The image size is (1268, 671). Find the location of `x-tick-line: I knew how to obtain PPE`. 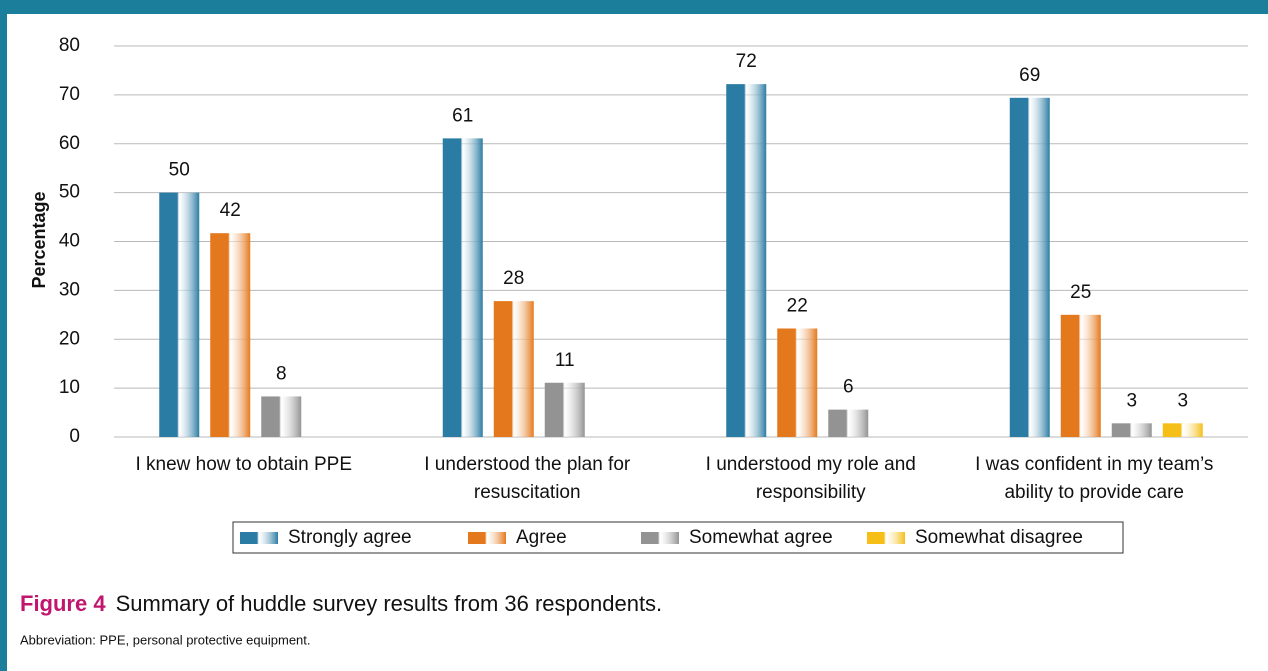

x-tick-line: I knew how to obtain PPE is located at coordinates (243, 464).